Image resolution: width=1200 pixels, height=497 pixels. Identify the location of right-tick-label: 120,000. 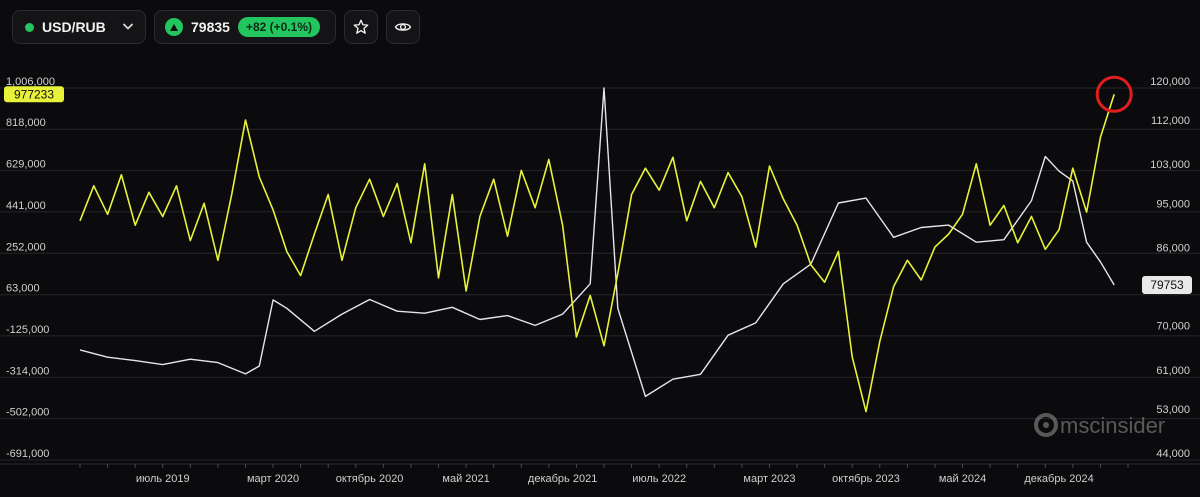
(1170, 82).